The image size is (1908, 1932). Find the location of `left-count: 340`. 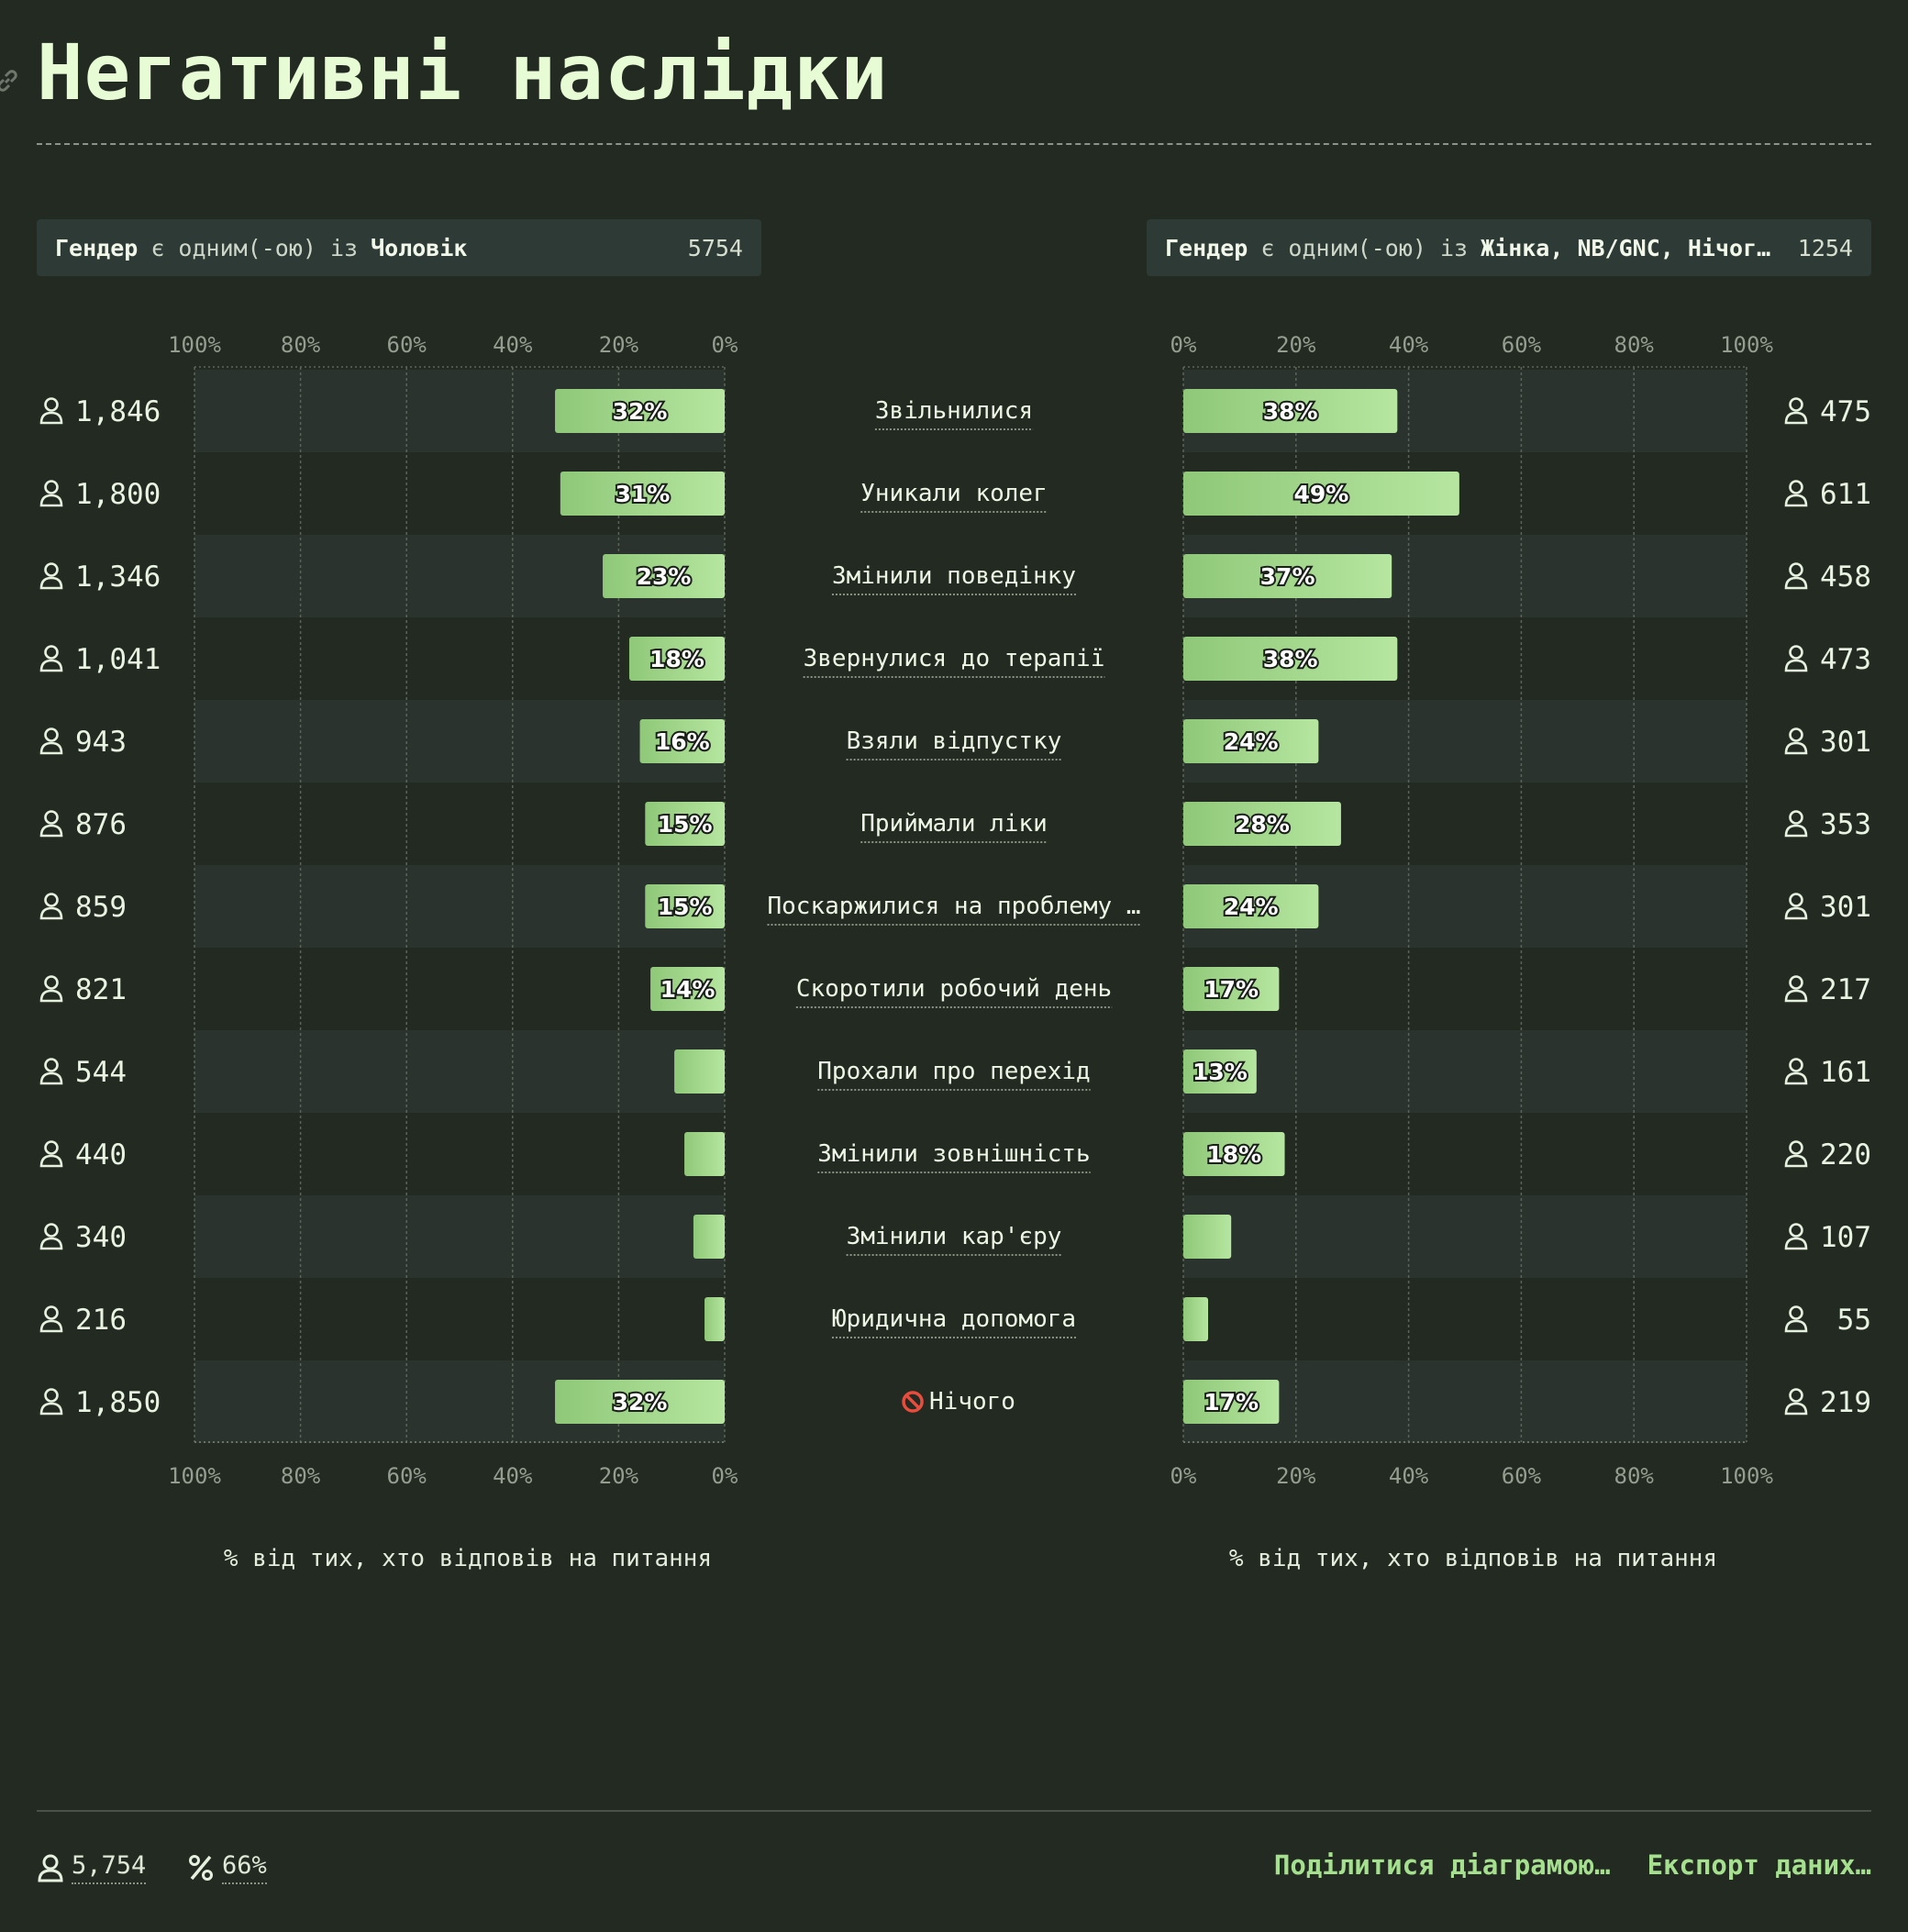

left-count: 340 is located at coordinates (101, 1237).